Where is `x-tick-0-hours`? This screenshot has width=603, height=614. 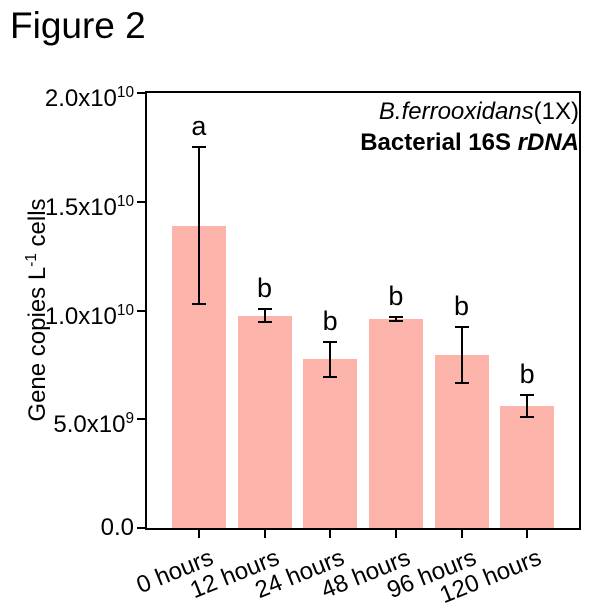 x-tick-0-hours is located at coordinates (198, 534).